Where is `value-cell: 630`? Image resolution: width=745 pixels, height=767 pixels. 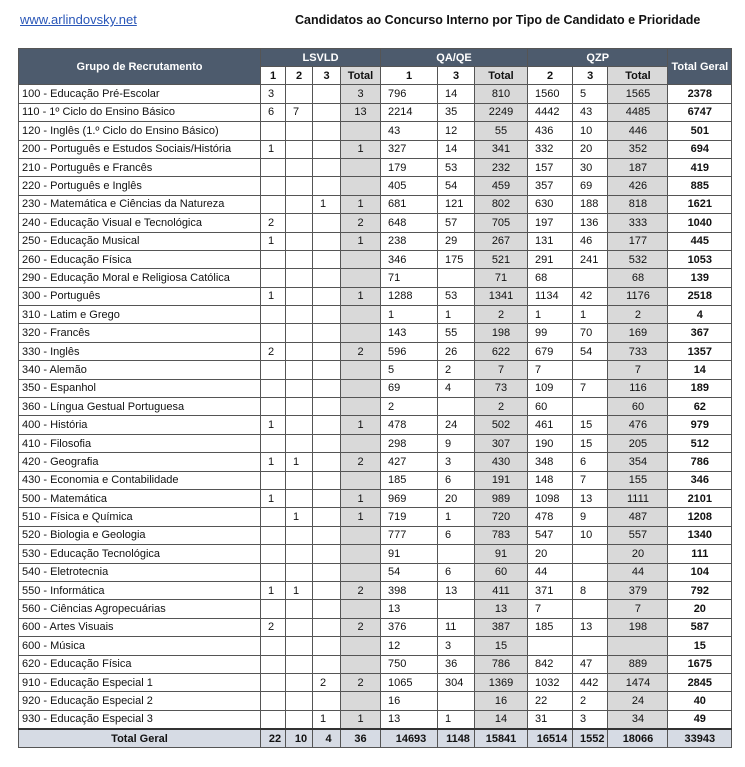 value-cell: 630 is located at coordinates (550, 204).